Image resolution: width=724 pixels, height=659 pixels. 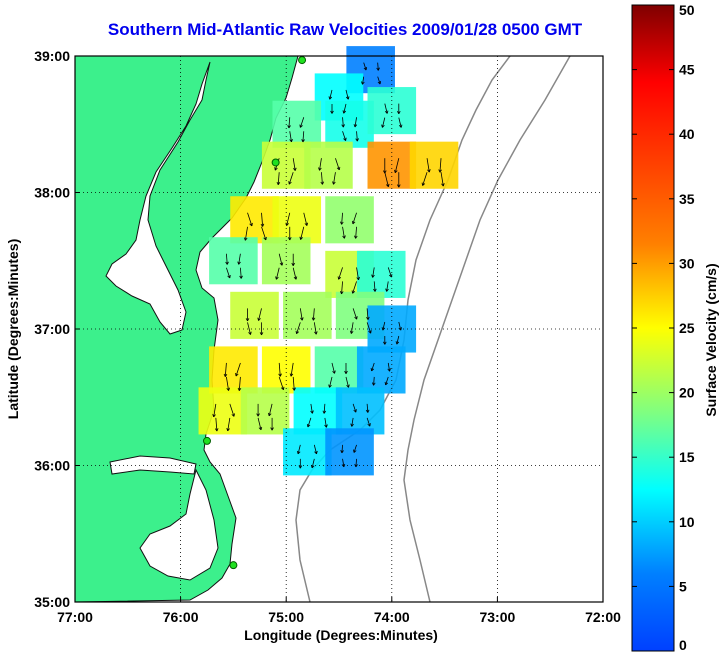 I want to click on x-tick-label: 74:00, so click(x=392, y=617).